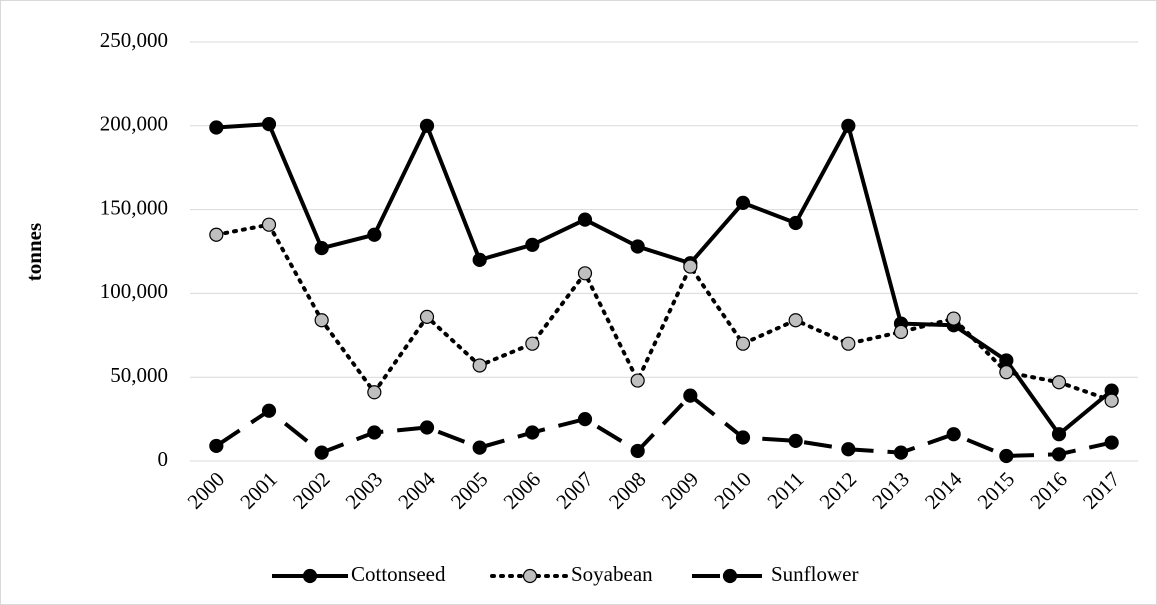  Describe the element at coordinates (163, 459) in the screenshot. I see `y-tick-label: 0` at that location.